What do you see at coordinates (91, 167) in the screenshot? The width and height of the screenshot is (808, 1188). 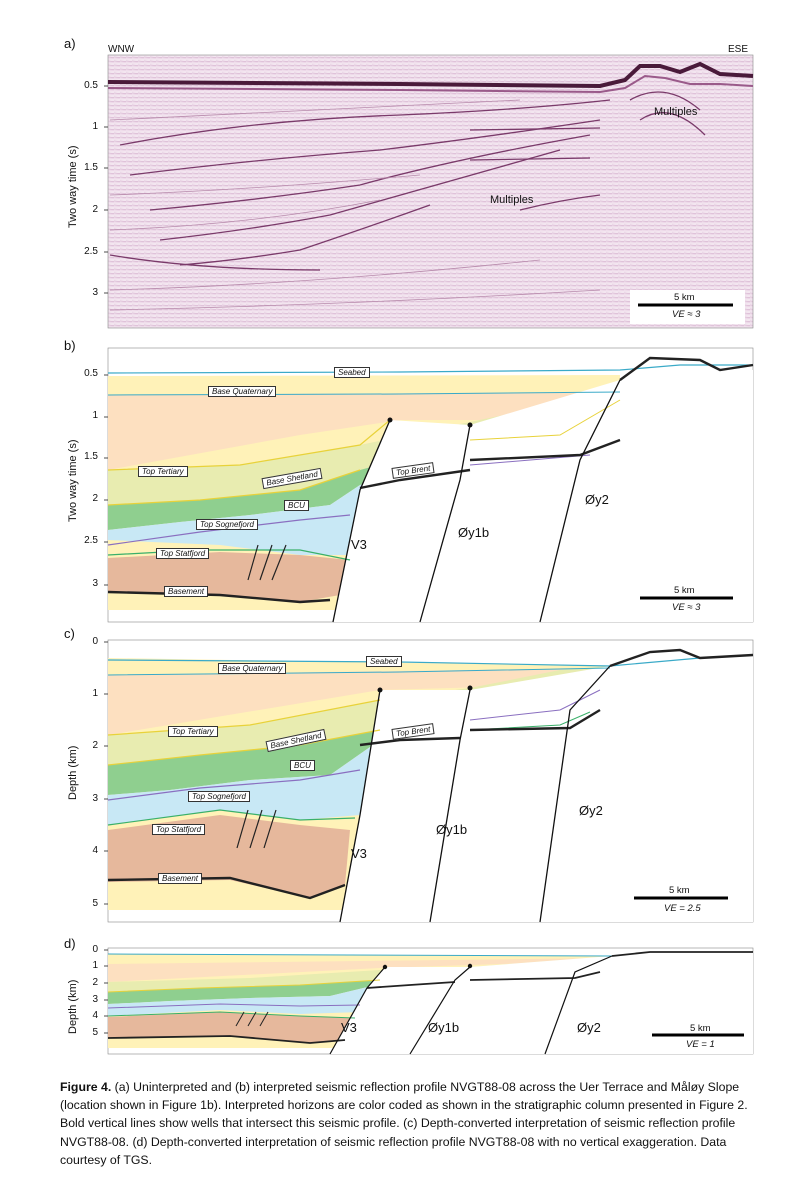 I see `panel-a-ytick: 1.5` at bounding box center [91, 167].